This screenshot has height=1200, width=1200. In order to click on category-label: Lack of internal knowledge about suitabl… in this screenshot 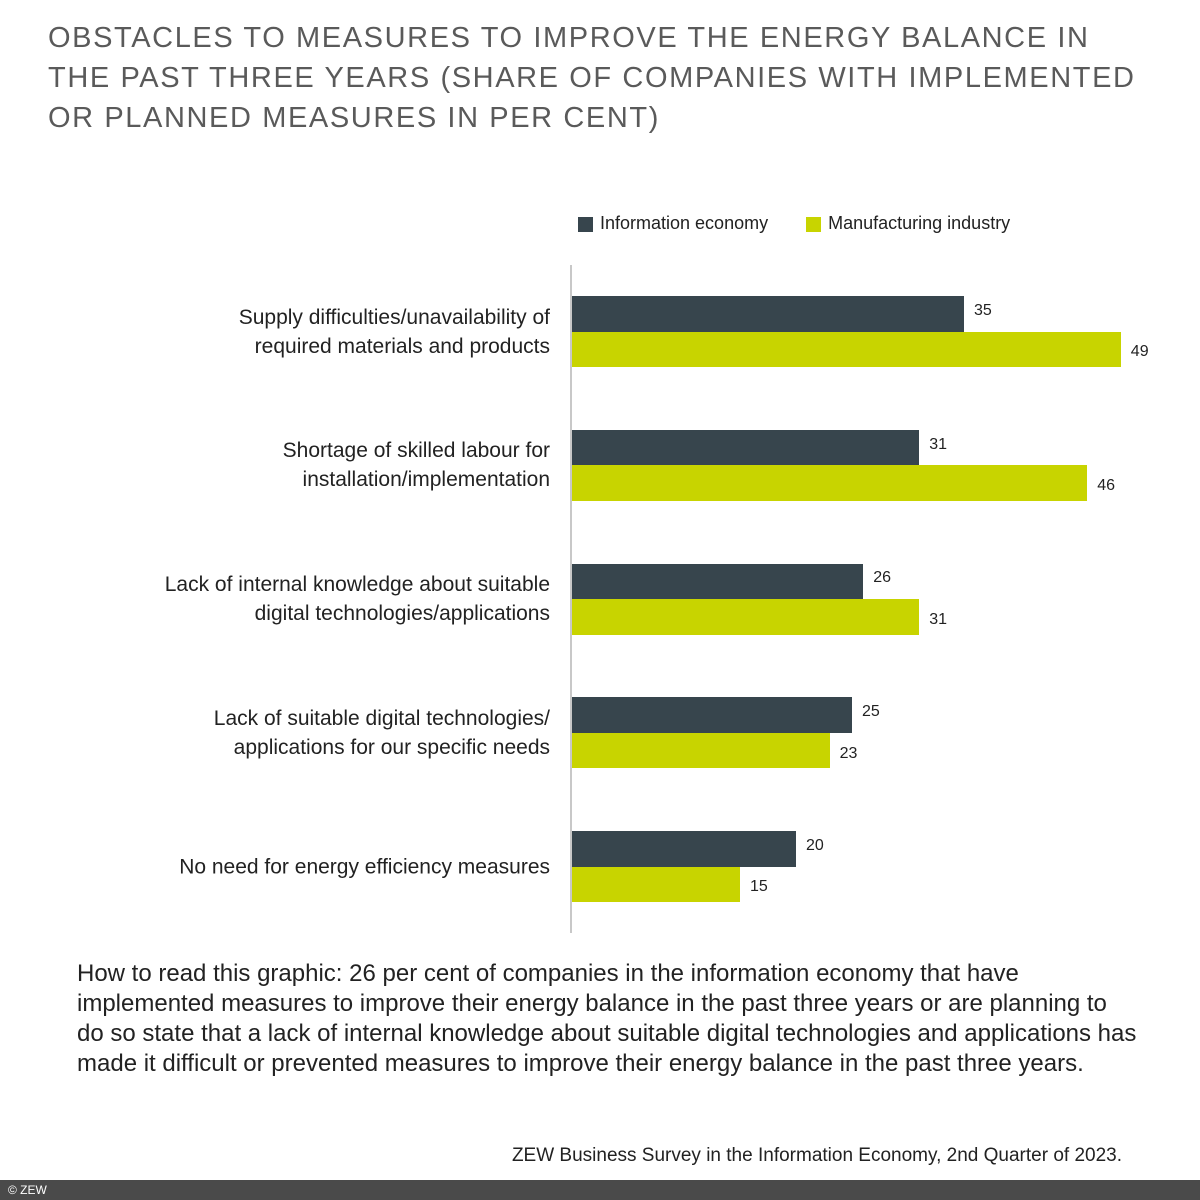, I will do `click(357, 599)`.